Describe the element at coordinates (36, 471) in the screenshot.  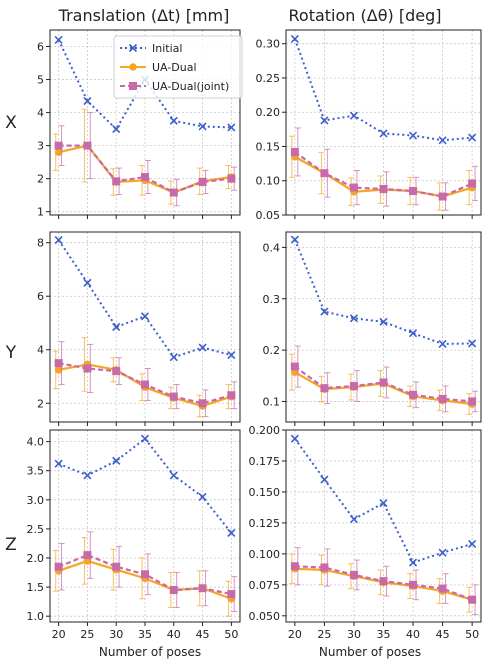
I see `y-tick-label: 3.5` at that location.